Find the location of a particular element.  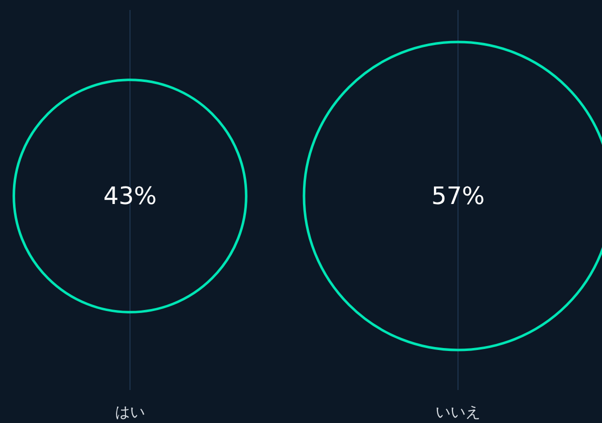

category-label: いいえ is located at coordinates (458, 412).